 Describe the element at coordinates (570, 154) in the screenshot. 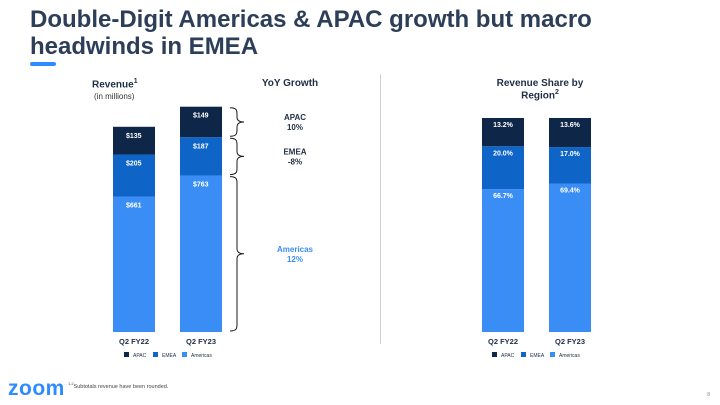

I see `share-value-label: 17.0%` at that location.